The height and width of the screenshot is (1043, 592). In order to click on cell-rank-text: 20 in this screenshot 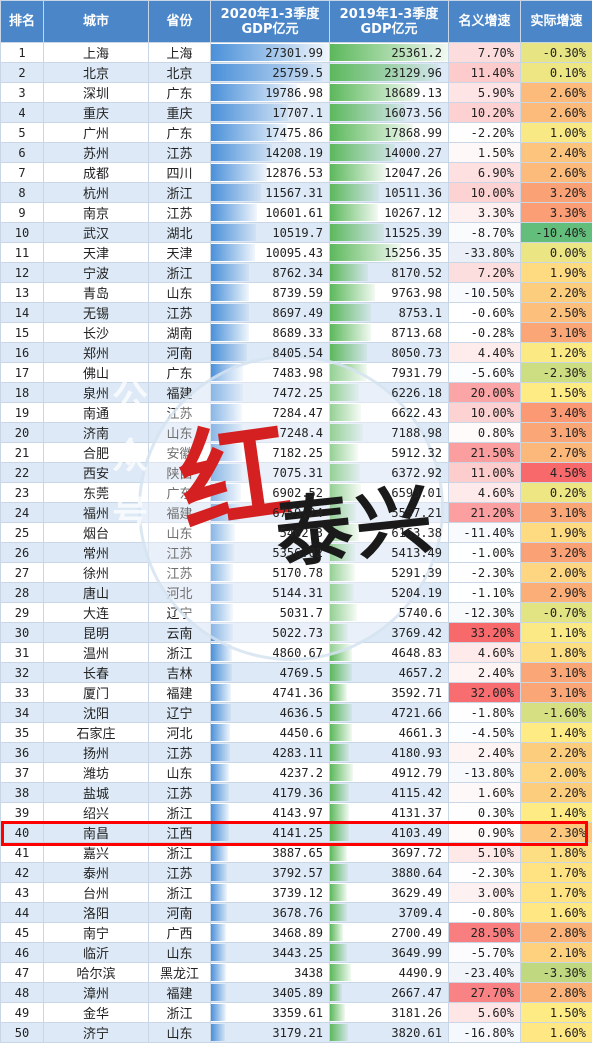, I will do `click(22, 433)`.